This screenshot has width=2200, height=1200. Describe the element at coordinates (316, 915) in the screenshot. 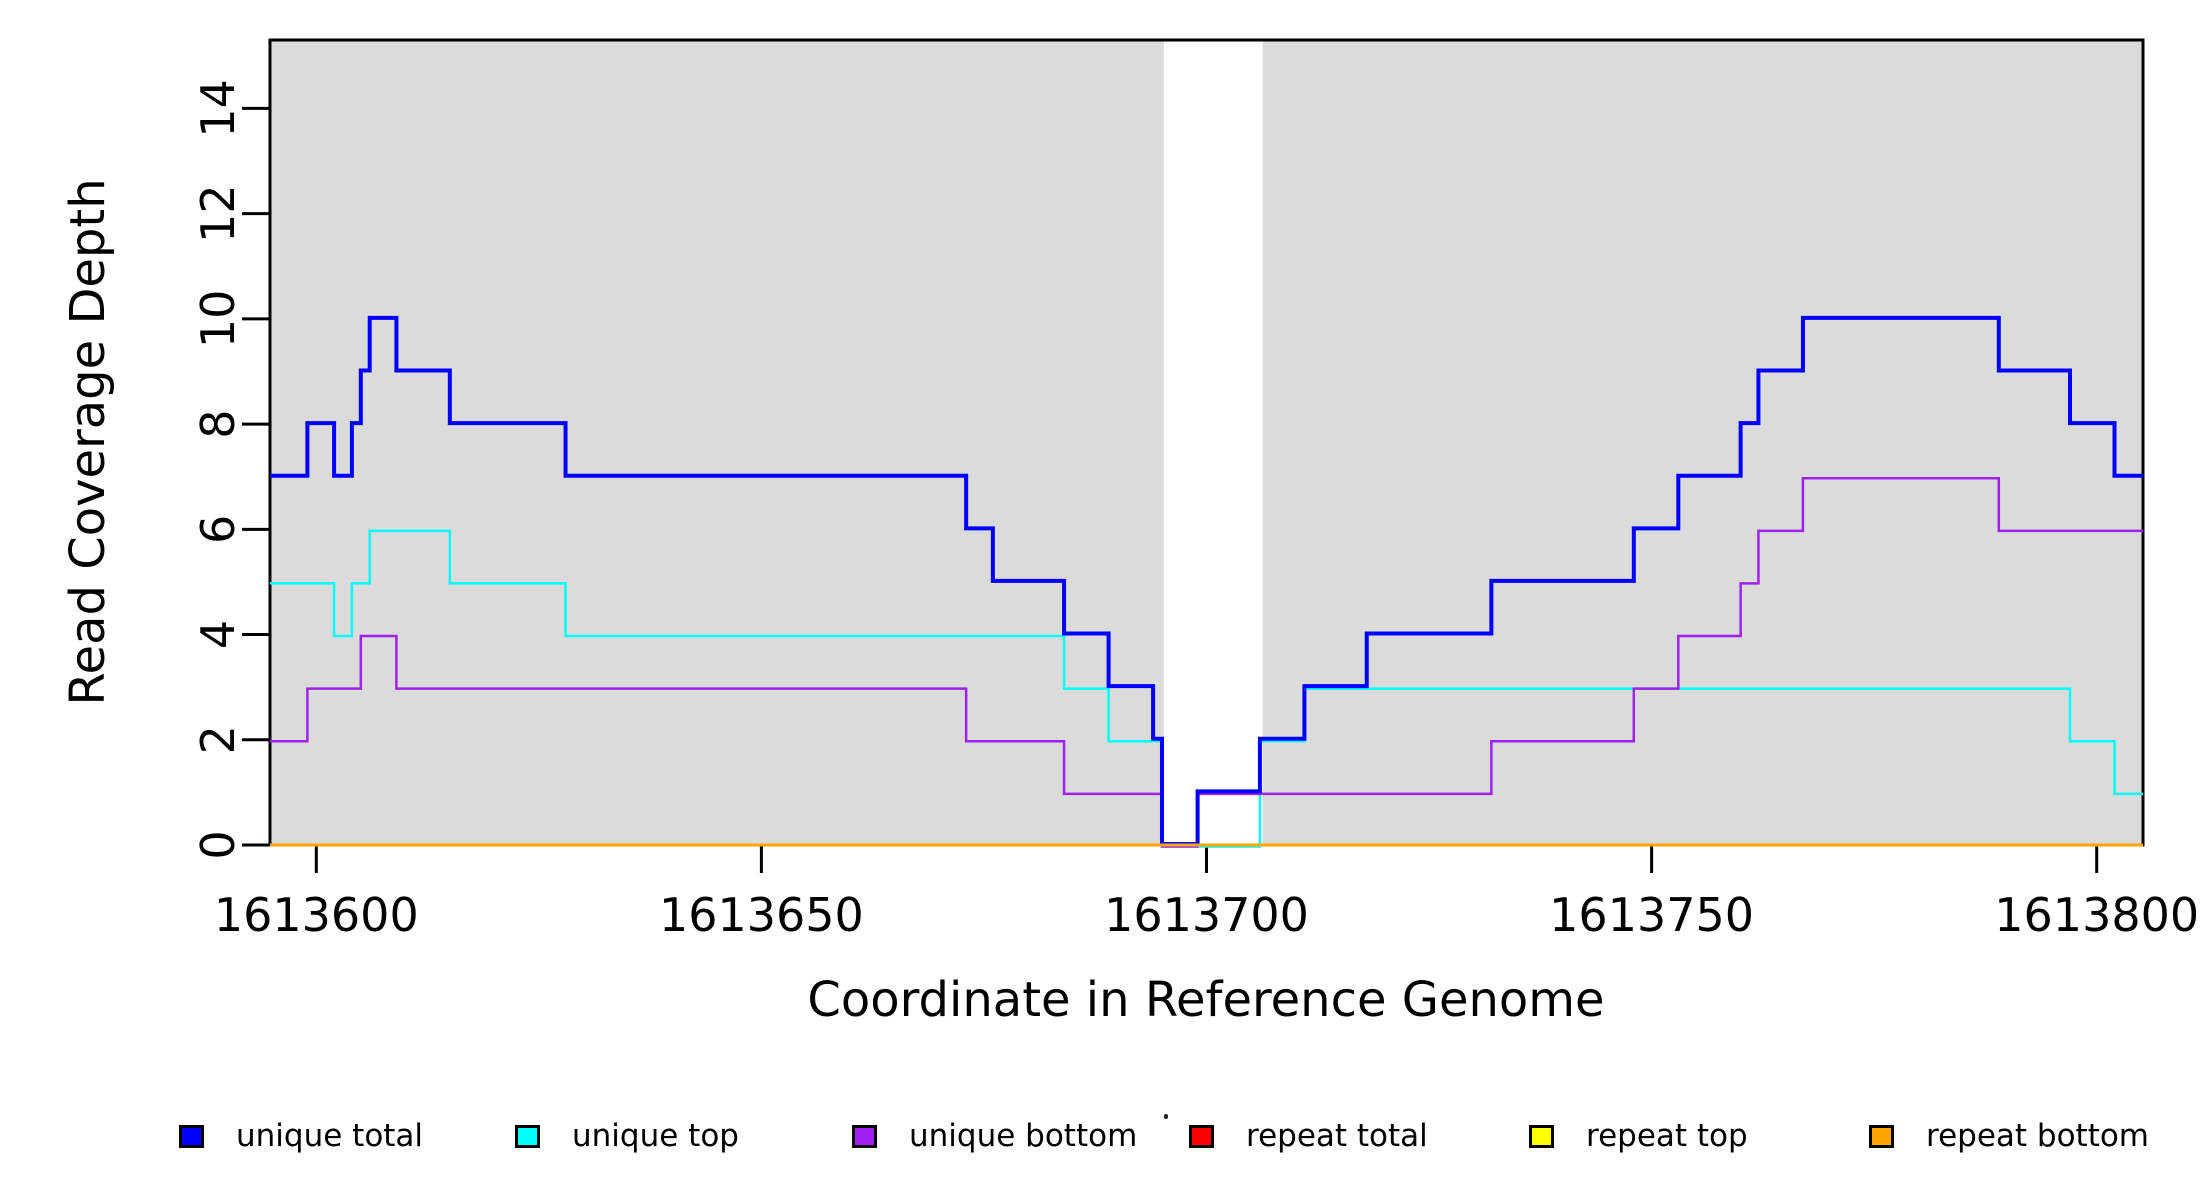

I see `x-tick-label: 1613600` at that location.